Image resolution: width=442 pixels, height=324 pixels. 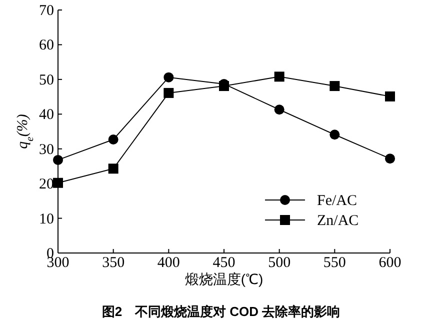 What do you see at coordinates (334, 263) in the screenshot?
I see `x-tick-label: 550` at bounding box center [334, 263].